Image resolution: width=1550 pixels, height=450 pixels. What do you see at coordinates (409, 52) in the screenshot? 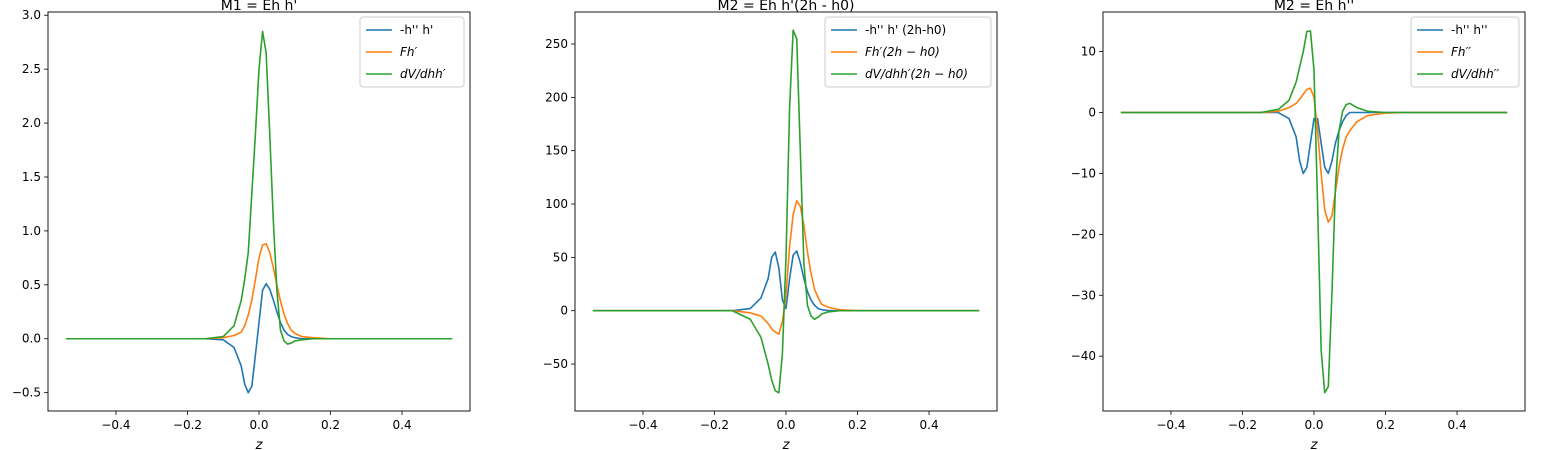
I see `legend-label-2: Fh′` at bounding box center [409, 52].